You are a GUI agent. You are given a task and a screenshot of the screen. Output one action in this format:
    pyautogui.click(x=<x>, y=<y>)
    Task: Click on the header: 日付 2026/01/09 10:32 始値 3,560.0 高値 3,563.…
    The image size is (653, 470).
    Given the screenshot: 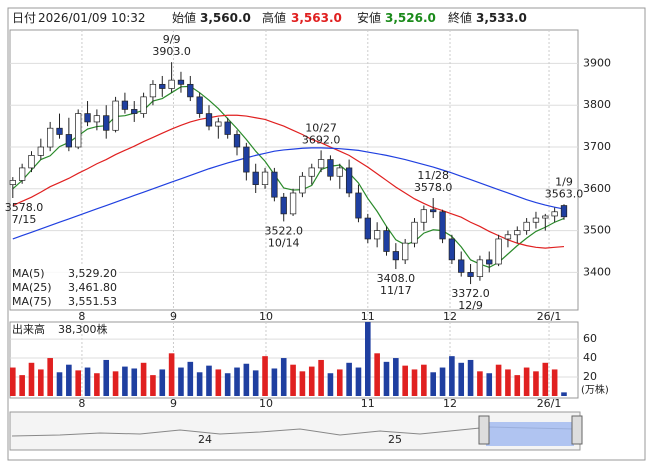 What is the action you would take?
    pyautogui.click(x=269, y=17)
    